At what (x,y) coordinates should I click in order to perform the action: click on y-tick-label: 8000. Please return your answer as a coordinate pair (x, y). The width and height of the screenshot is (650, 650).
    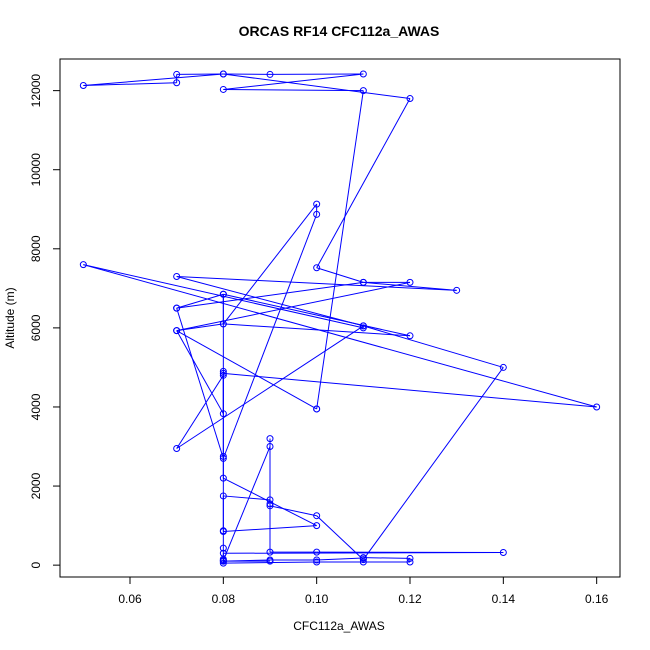
    Looking at the image, I should click on (36, 248).